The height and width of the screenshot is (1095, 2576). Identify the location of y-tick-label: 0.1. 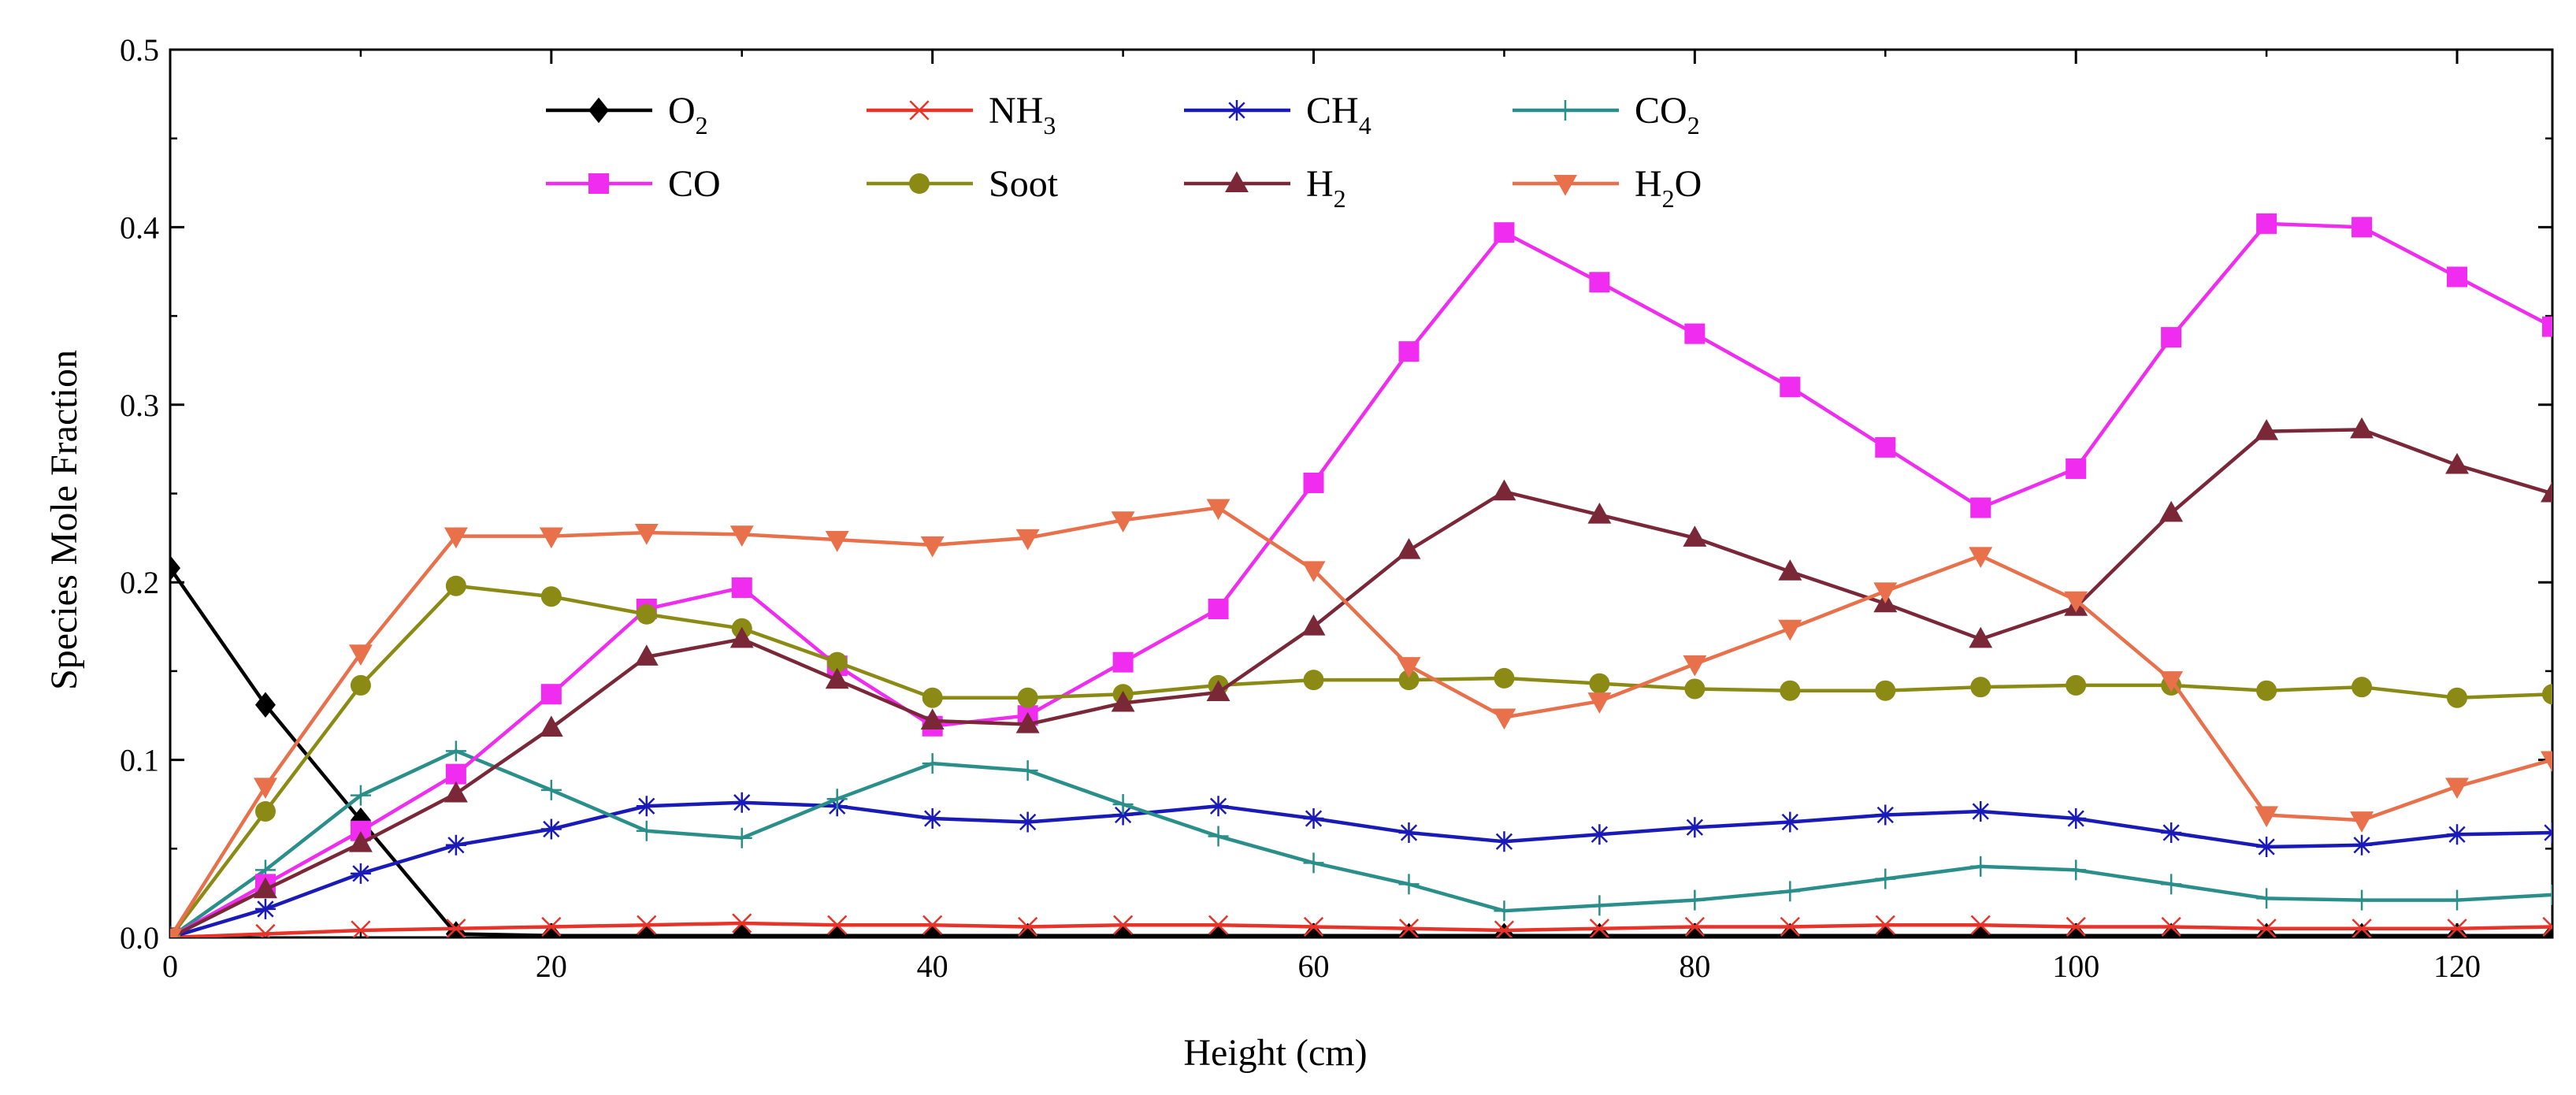
(139, 760).